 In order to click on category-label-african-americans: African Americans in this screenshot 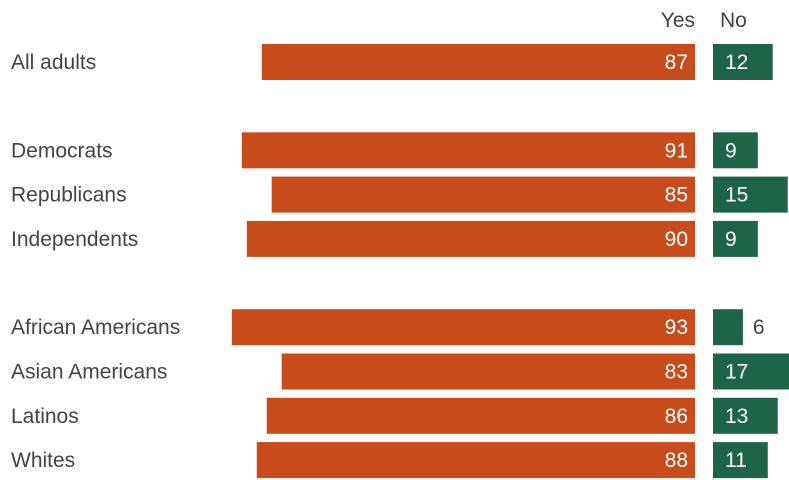, I will do `click(95, 327)`.